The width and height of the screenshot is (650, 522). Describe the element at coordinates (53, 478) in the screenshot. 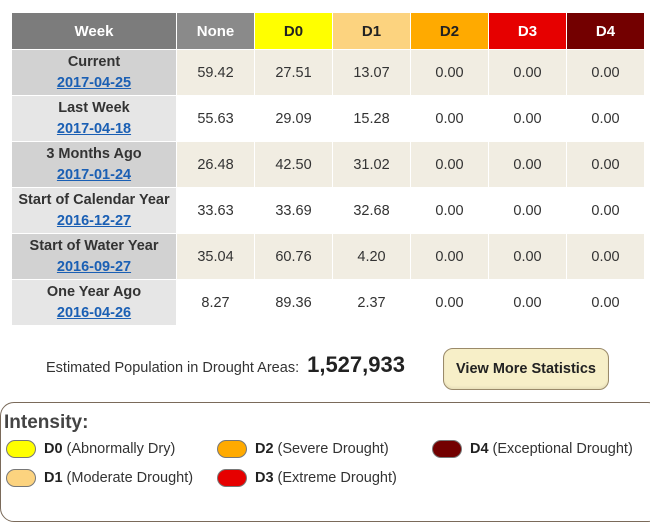

I see `legend-code: D1` at that location.